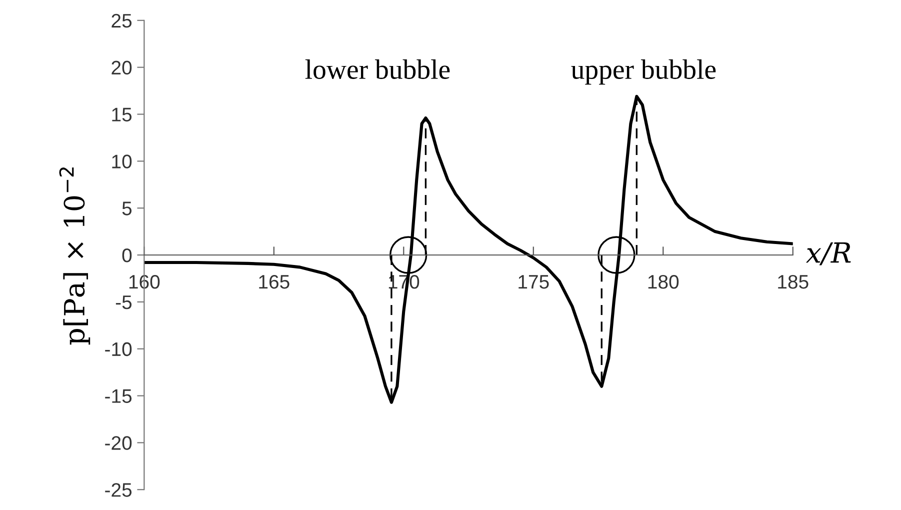 Image resolution: width=901 pixels, height=510 pixels. Describe the element at coordinates (127, 209) in the screenshot. I see `y-tick-label: 5` at that location.